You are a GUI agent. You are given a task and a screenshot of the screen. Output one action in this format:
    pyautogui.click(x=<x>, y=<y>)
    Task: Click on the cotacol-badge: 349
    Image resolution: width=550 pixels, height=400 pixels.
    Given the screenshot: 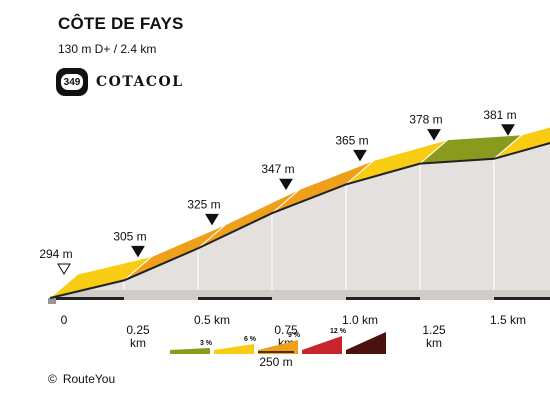 What is the action you would take?
    pyautogui.click(x=72, y=82)
    